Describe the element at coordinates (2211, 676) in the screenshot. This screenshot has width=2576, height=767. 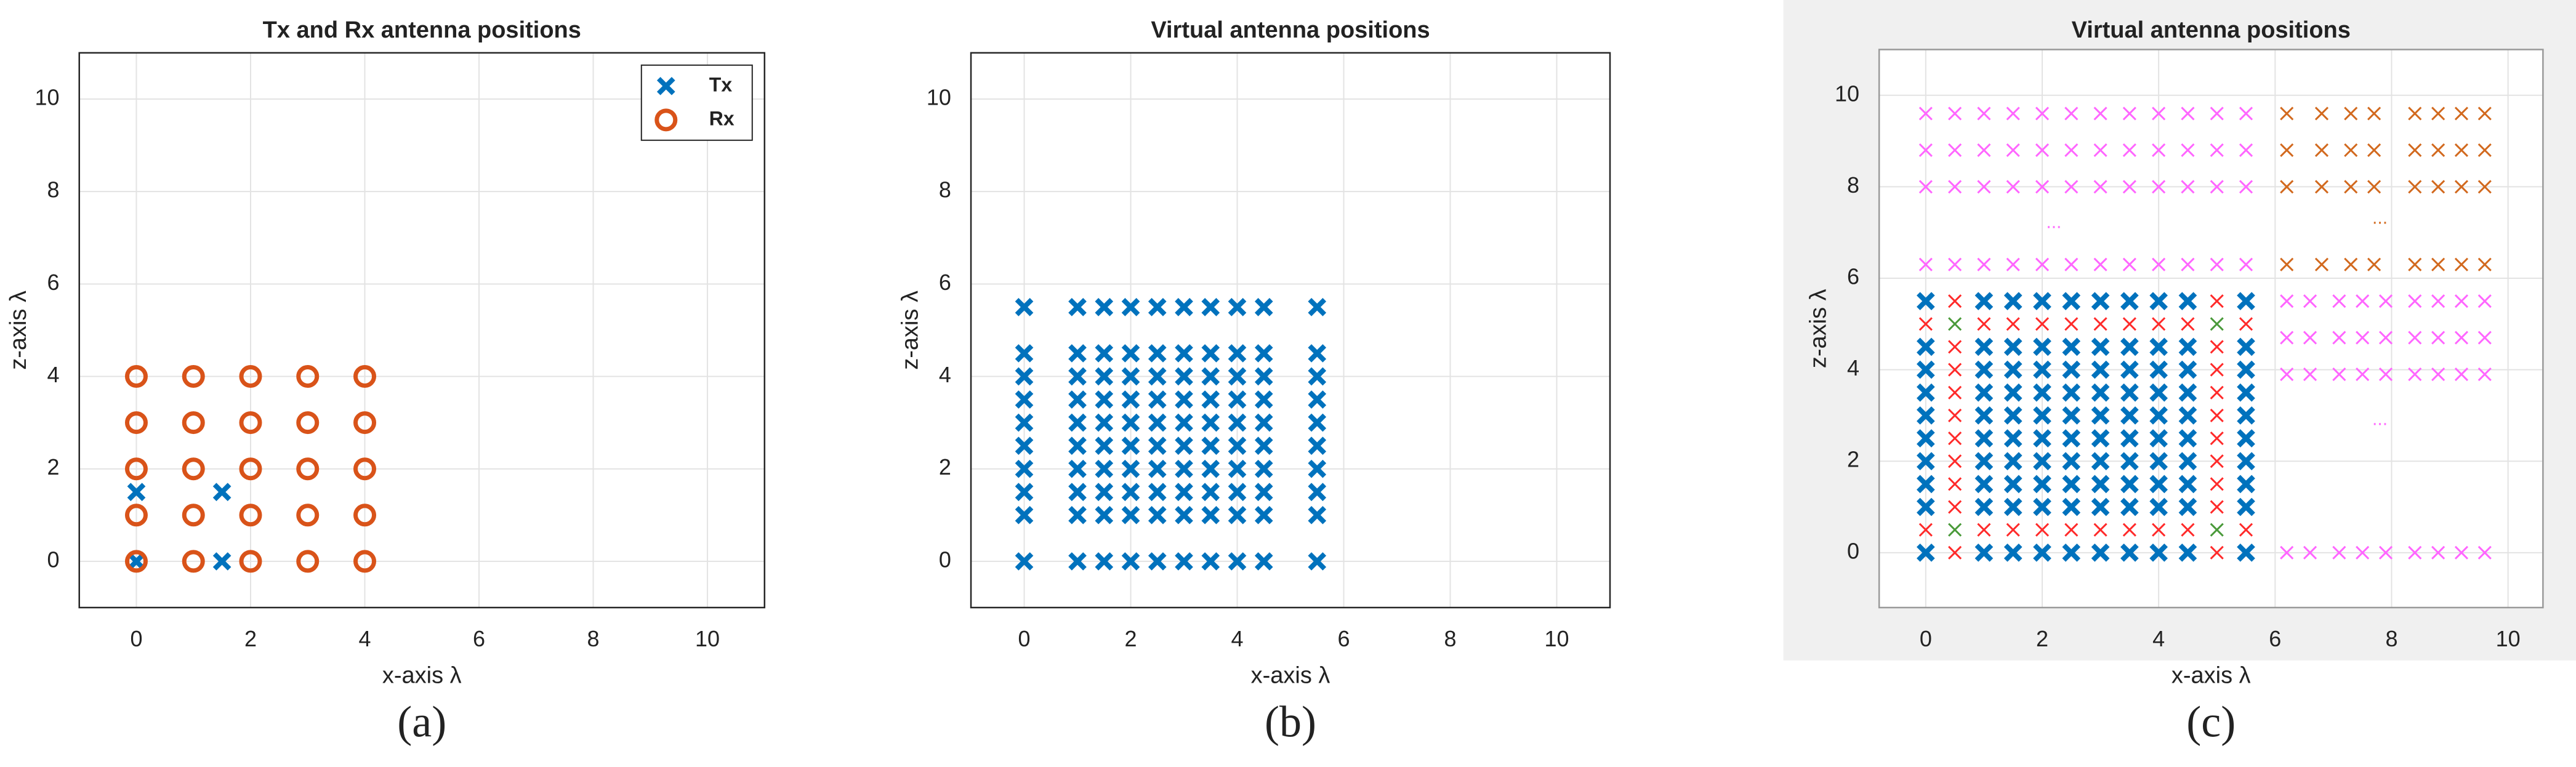
I see `x-axis-label: x-axis λ` at that location.